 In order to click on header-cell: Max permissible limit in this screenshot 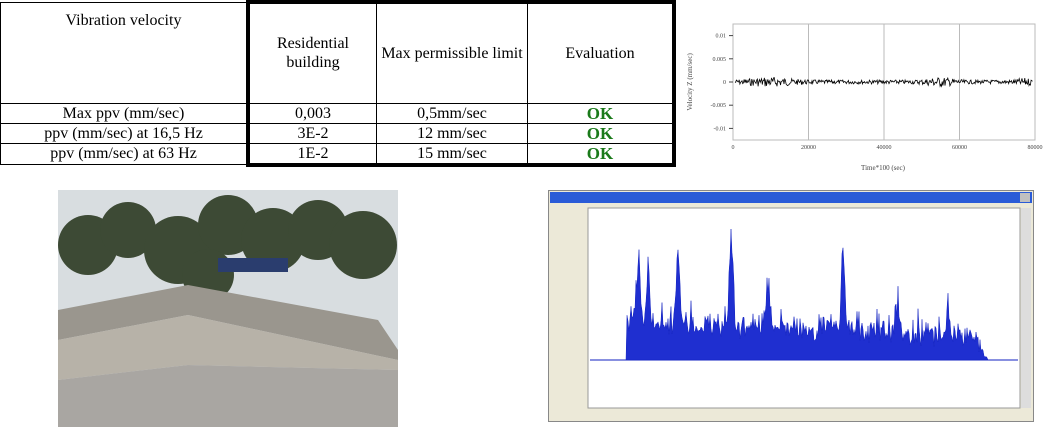, I will do `click(452, 52)`.